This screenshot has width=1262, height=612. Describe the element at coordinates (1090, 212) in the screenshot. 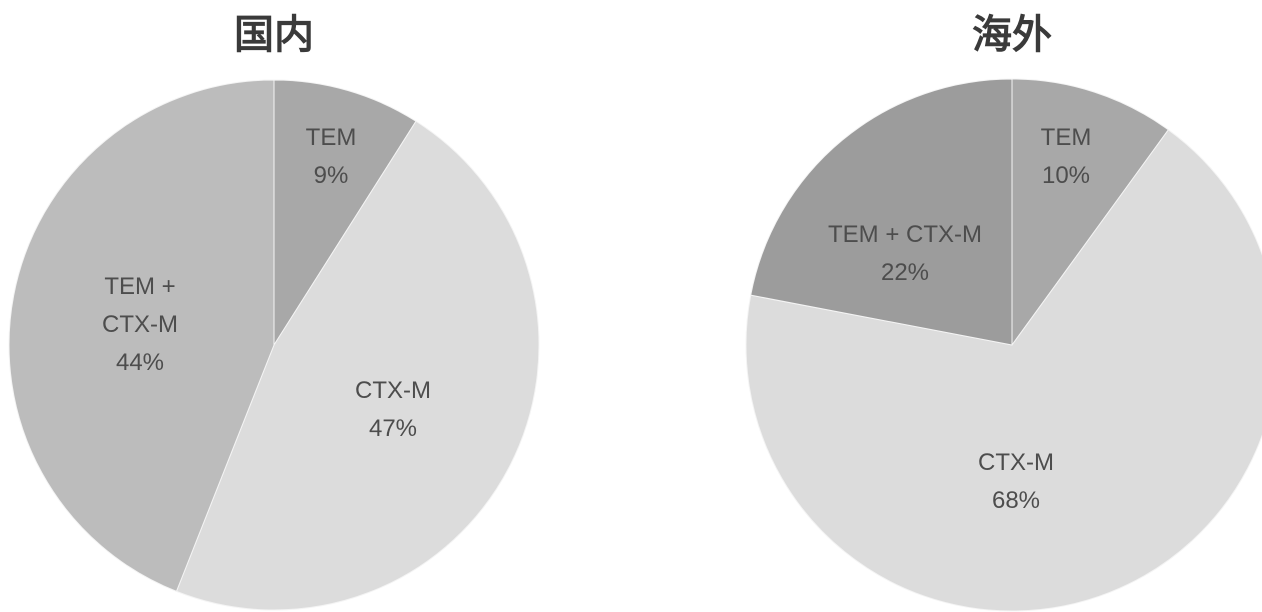

I see `overseas-slice-tem` at that location.